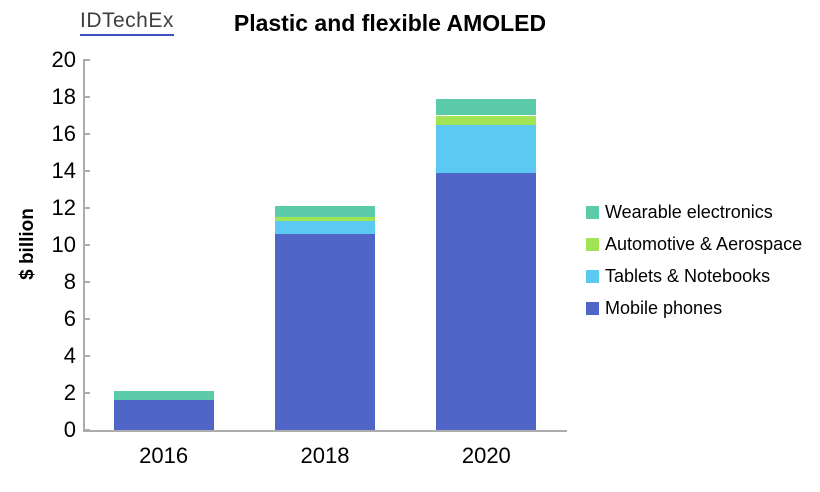  What do you see at coordinates (63, 207) in the screenshot?
I see `y-tick-label: 12` at bounding box center [63, 207].